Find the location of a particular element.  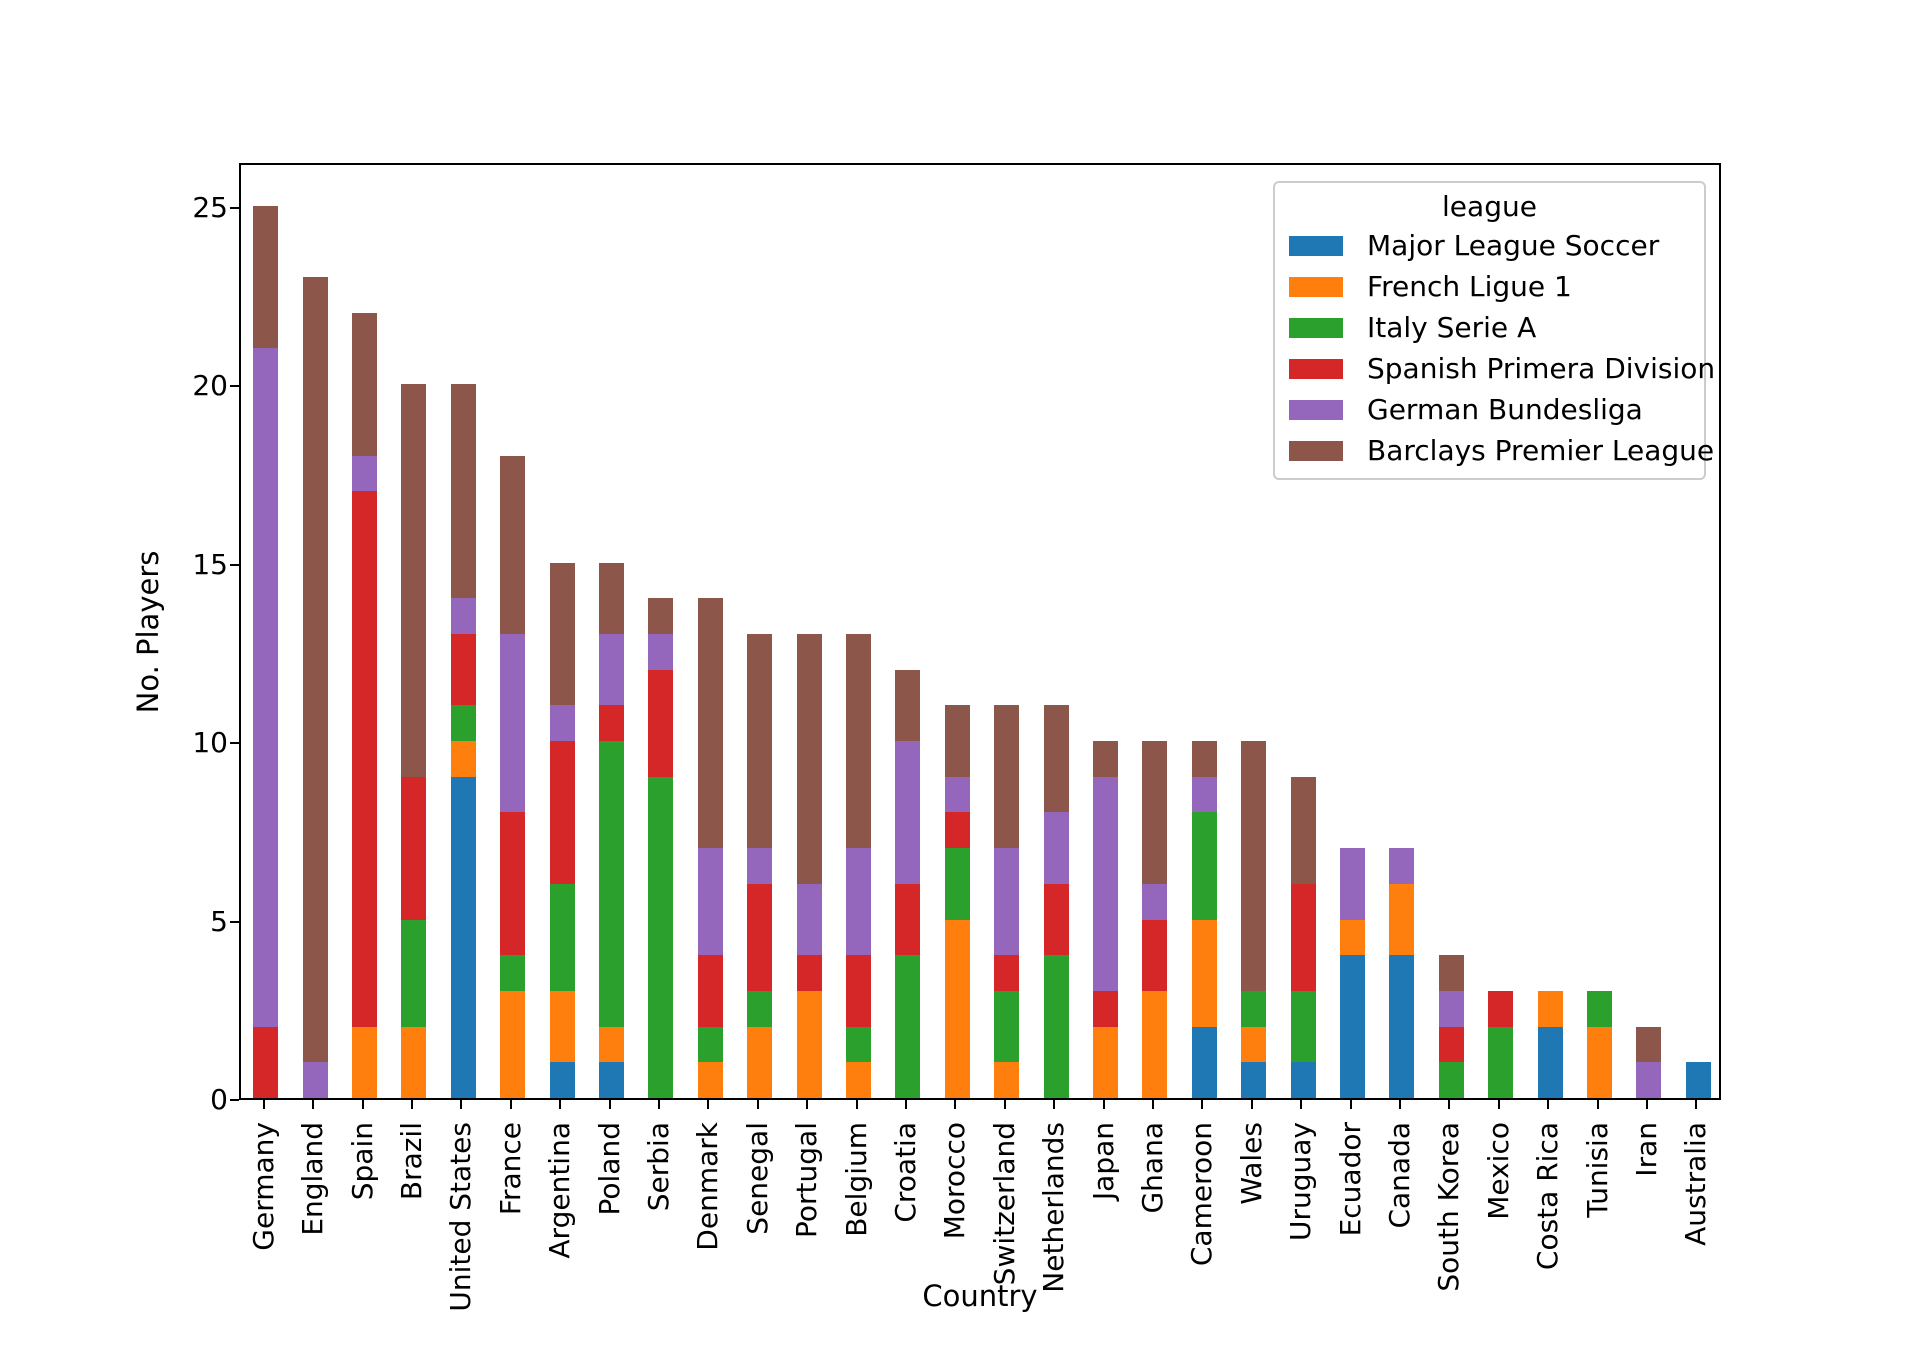

bar-segment-switzerland-italy-serie-a is located at coordinates (1007, 1026).